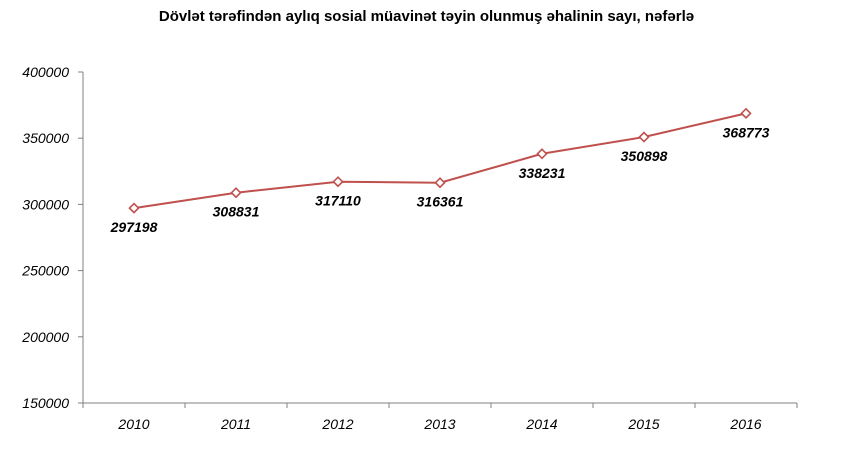 The height and width of the screenshot is (451, 853). Describe the element at coordinates (45, 271) in the screenshot. I see `y-tick-label: 250000` at that location.